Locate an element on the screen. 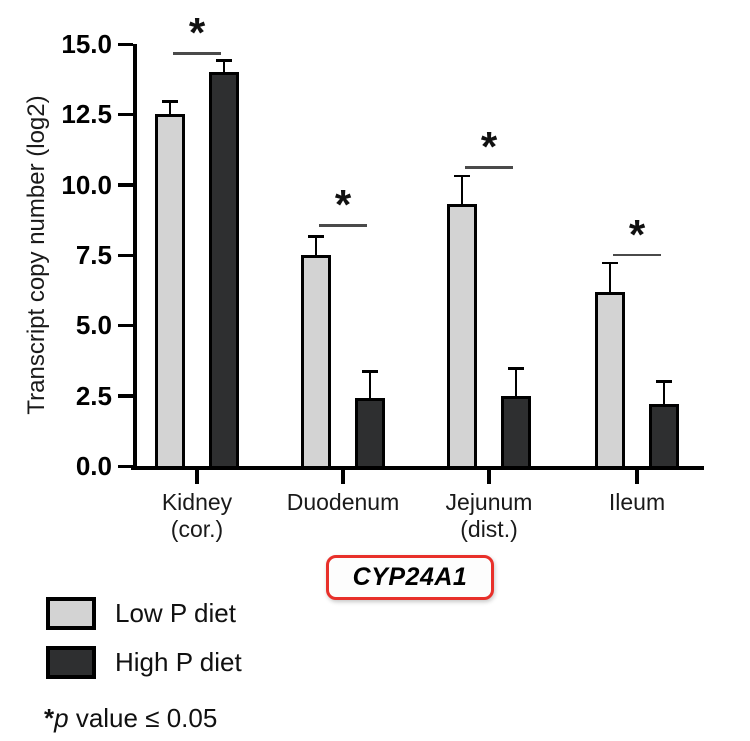  x-category-label: Duodenum is located at coordinates (343, 502).